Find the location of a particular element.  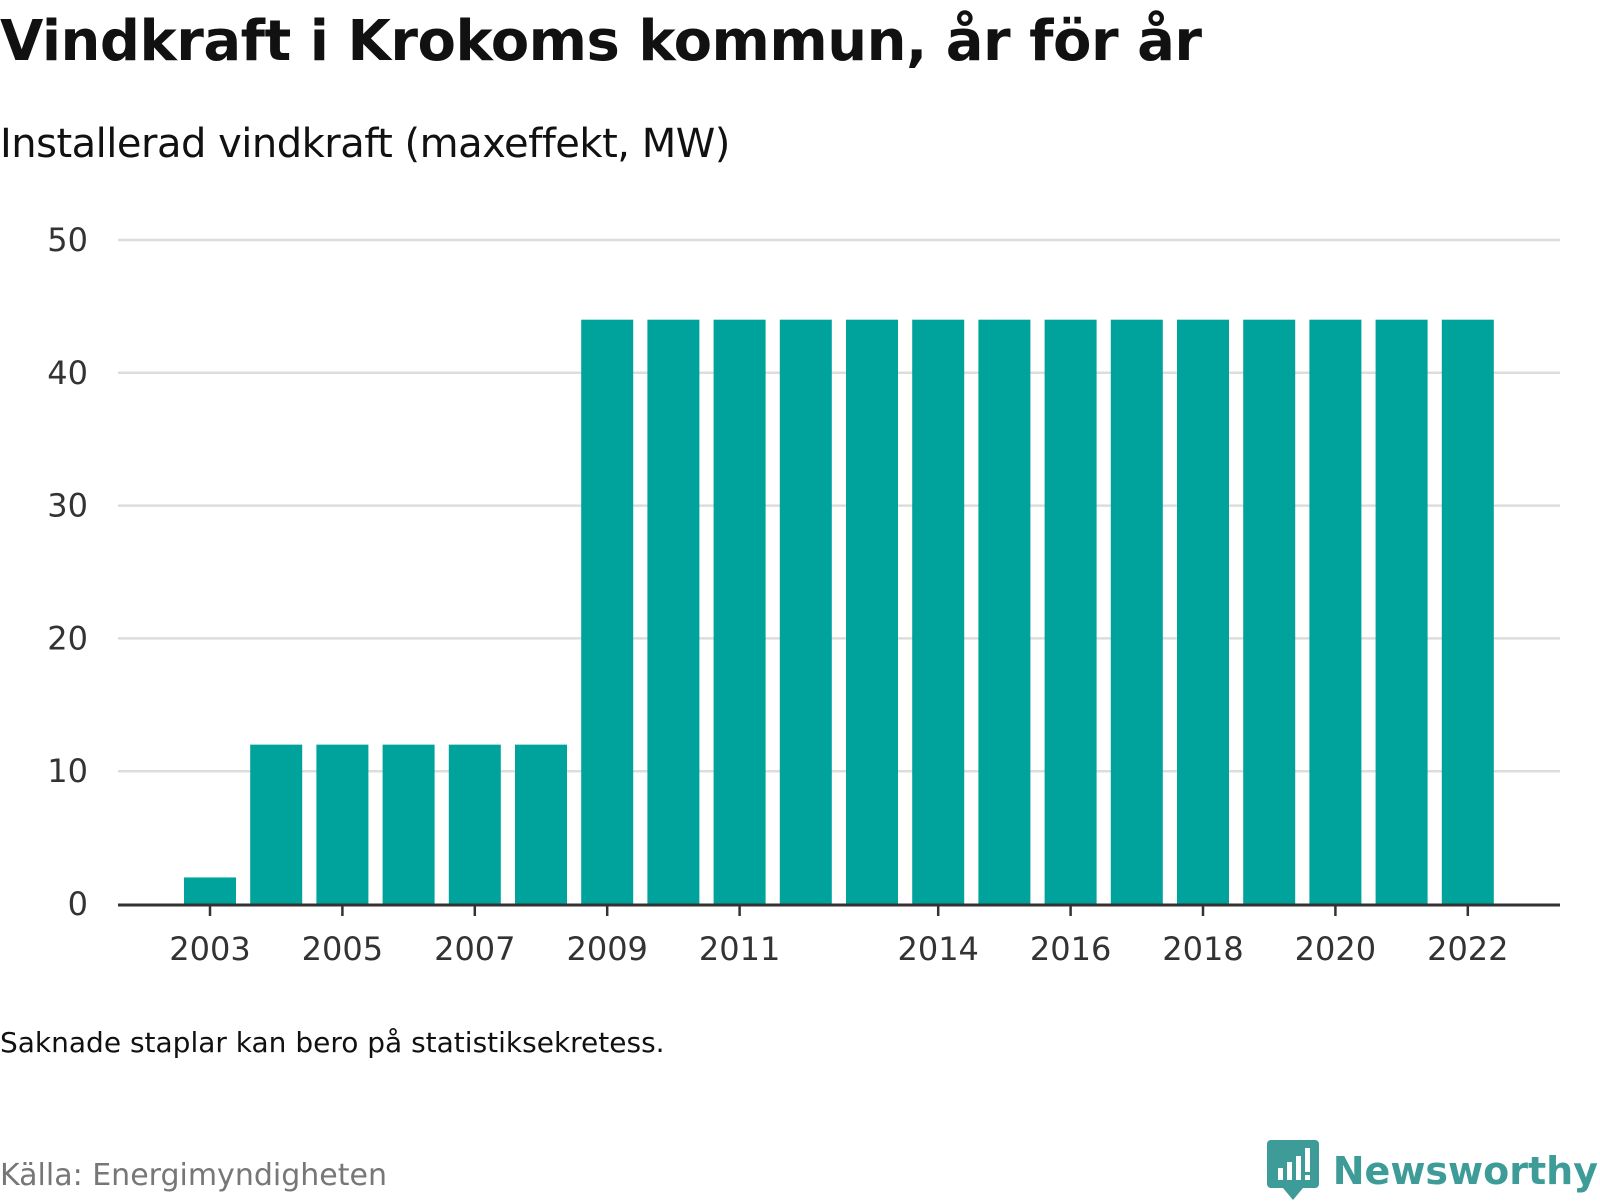

x-tick-label: 2016 is located at coordinates (1070, 949).